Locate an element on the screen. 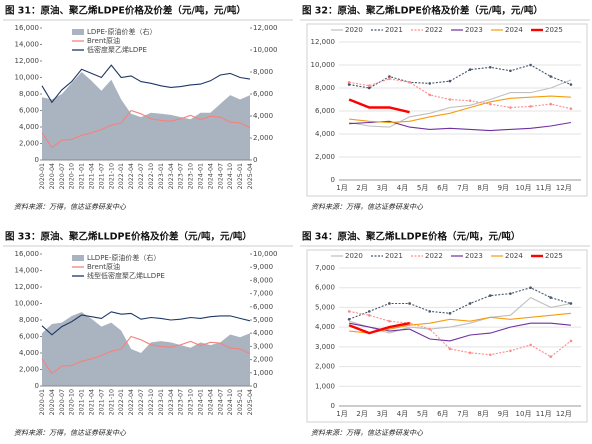 This screenshot has height=444, width=592. x-tick-label: 2020-10 is located at coordinates (72, 176).